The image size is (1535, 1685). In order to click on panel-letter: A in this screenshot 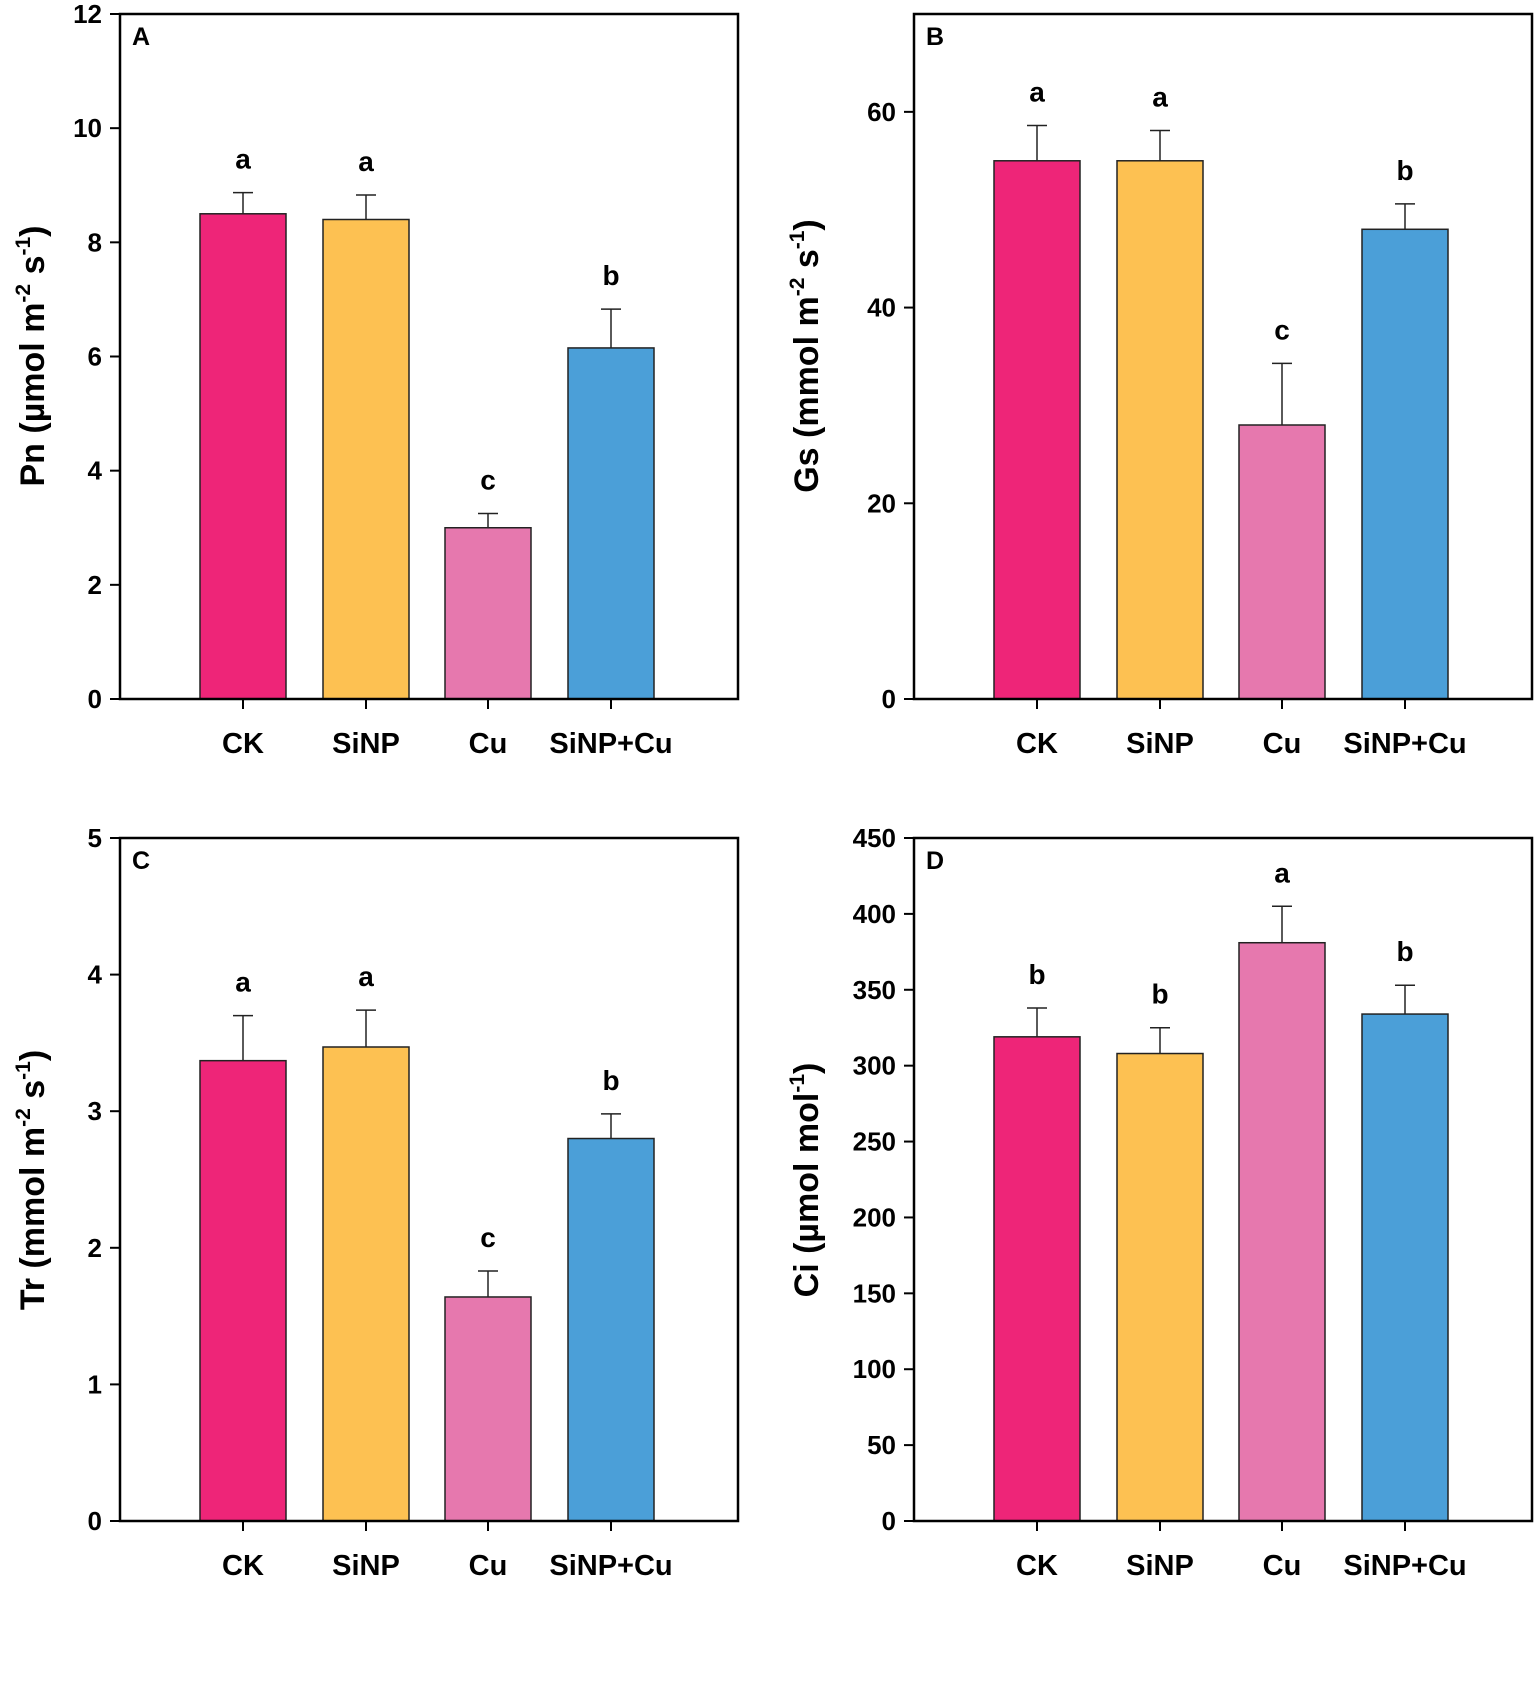, I will do `click(141, 37)`.